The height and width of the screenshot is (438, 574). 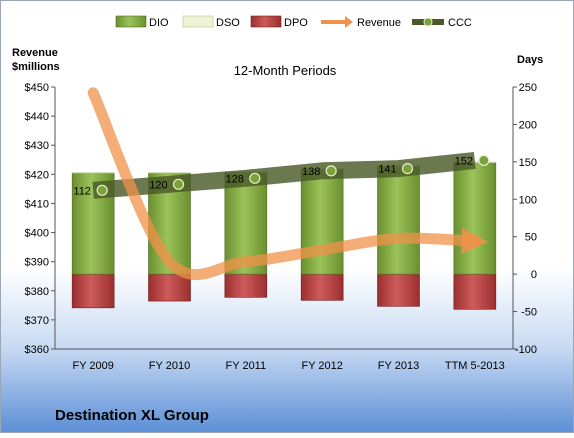 I want to click on left-axis-tick-label: $440, so click(x=37, y=117).